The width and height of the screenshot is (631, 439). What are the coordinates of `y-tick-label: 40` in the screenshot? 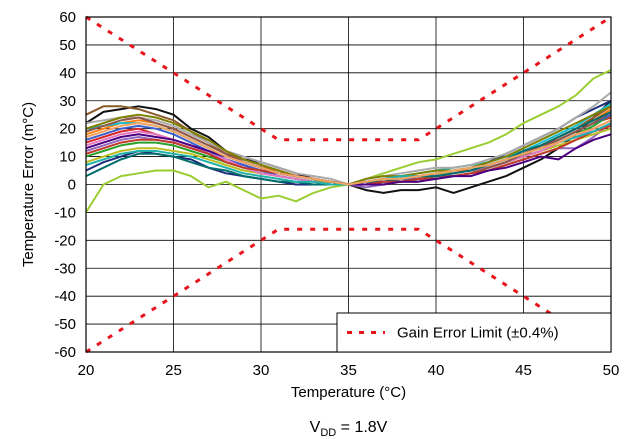 It's located at (67, 73).